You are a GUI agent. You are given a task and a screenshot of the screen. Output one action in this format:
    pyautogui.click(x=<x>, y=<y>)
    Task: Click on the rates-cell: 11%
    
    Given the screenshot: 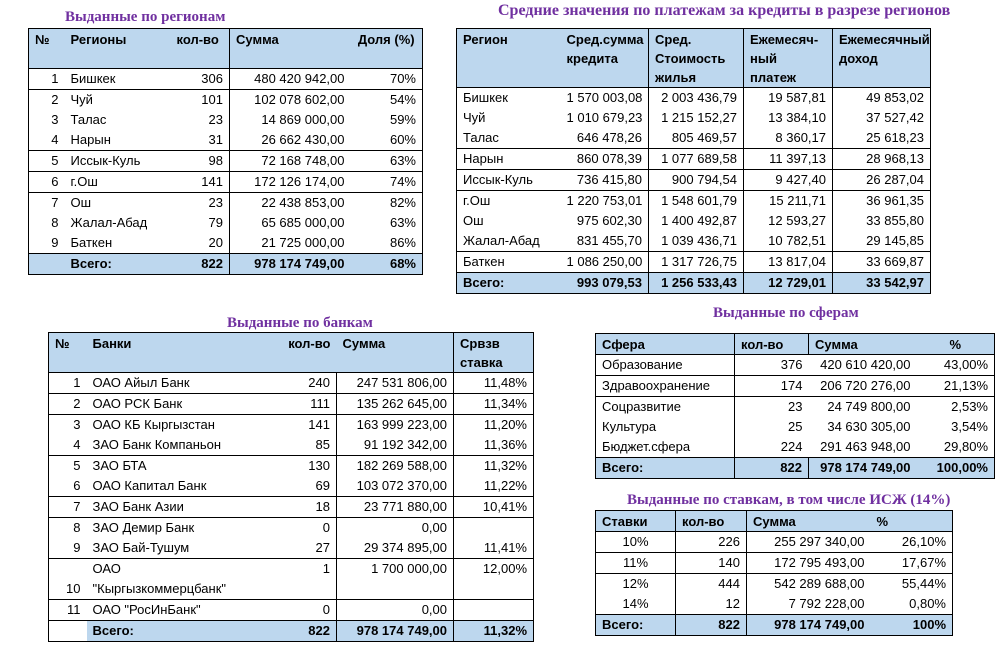 What is the action you would take?
    pyautogui.click(x=635, y=563)
    